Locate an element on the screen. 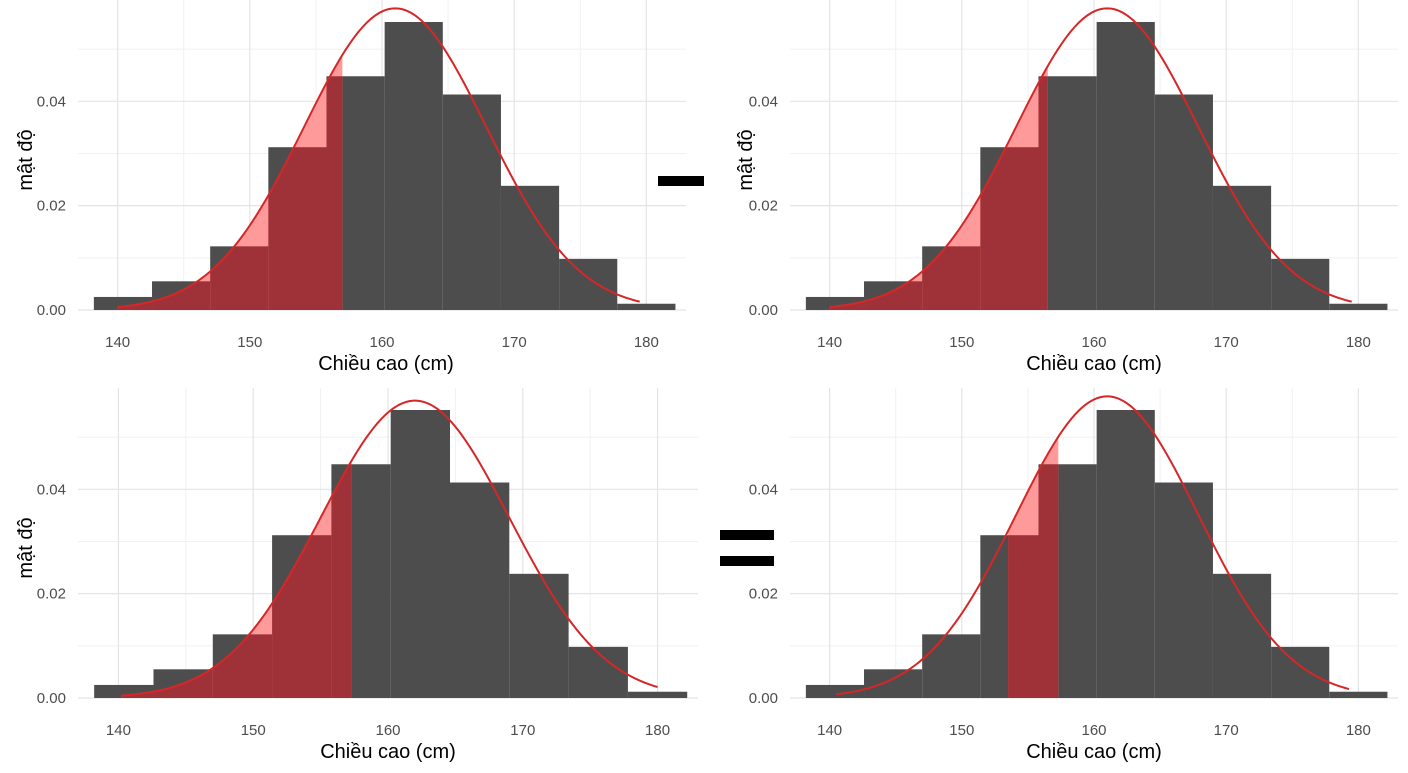 Image resolution: width=1408 pixels, height=773 pixels. equals-operator-top-bar is located at coordinates (747, 535).